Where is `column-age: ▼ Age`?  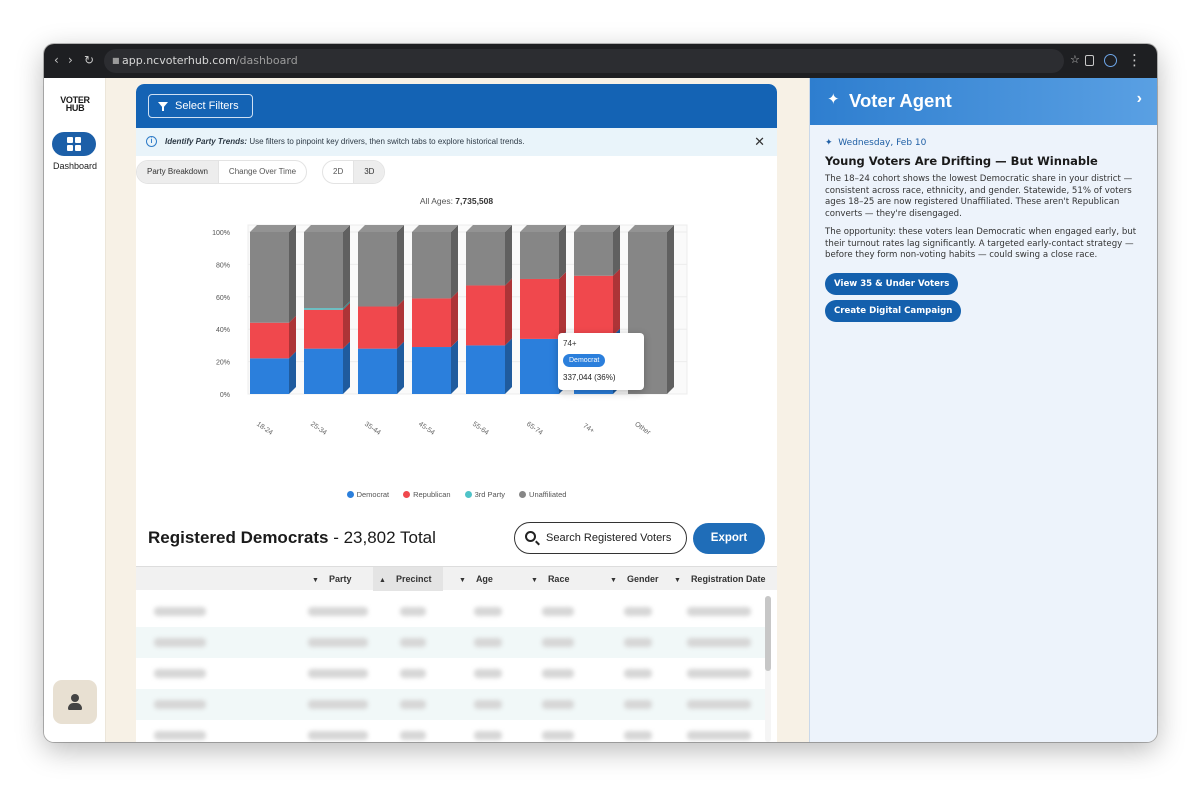 column-age: ▼ Age is located at coordinates (476, 579).